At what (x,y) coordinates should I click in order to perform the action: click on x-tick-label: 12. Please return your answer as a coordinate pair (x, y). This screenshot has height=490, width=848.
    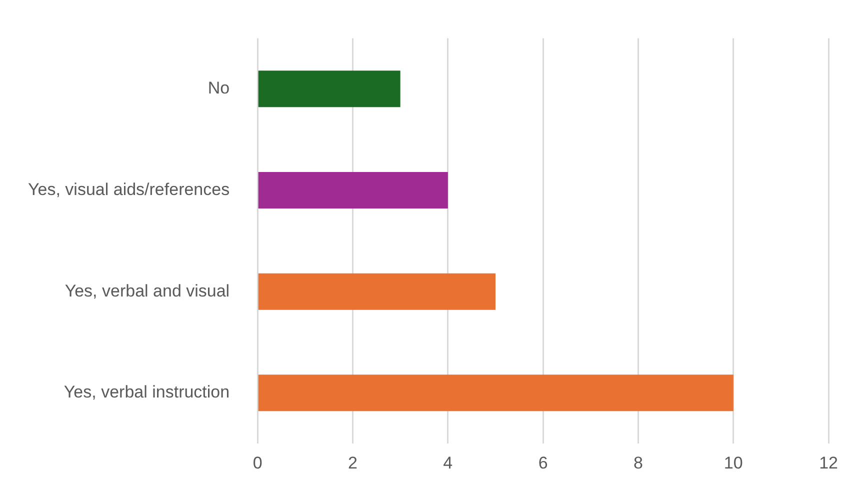
    Looking at the image, I should click on (828, 462).